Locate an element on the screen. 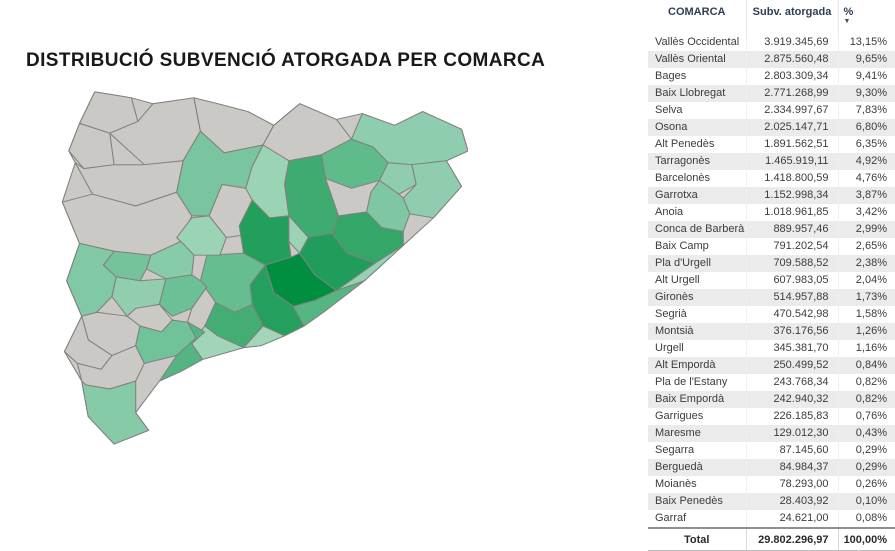 Image resolution: width=895 pixels, height=551 pixels. table-row: Barcelonès 1.418.800,59 4,76% is located at coordinates (771, 178).